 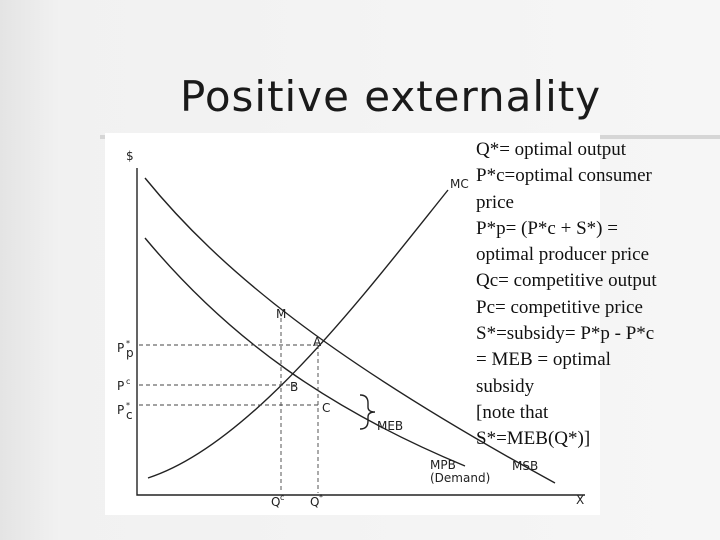 I want to click on sub-sup-label: Q *, so click(x=316, y=501).